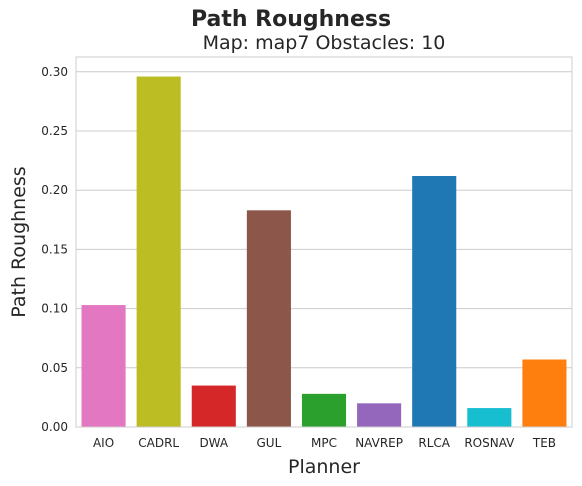 Image resolution: width=582 pixels, height=486 pixels. What do you see at coordinates (54, 309) in the screenshot?
I see `y-tick-label: 0.10` at bounding box center [54, 309].